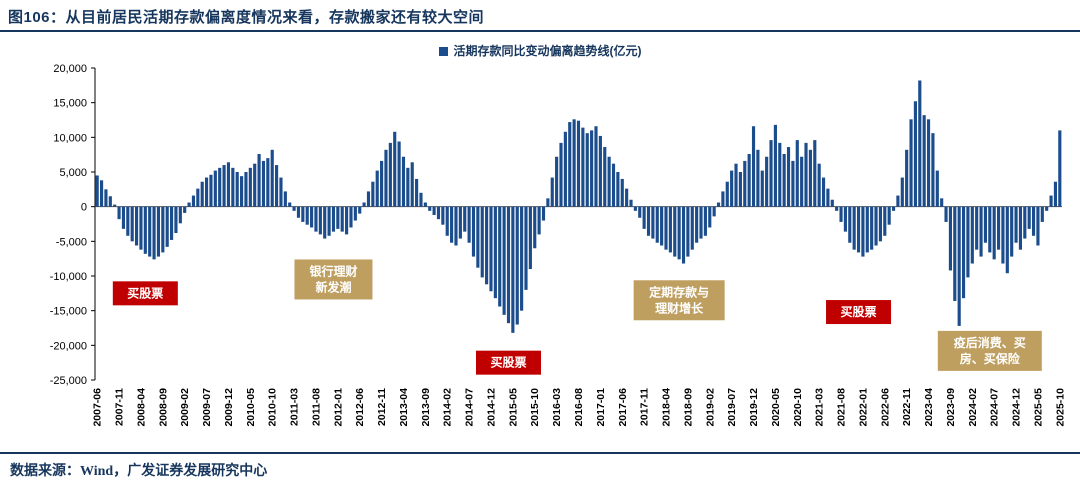 This screenshot has width=1080, height=485. Describe the element at coordinates (426, 407) in the screenshot. I see `x-tick-label: 2013-09` at that location.